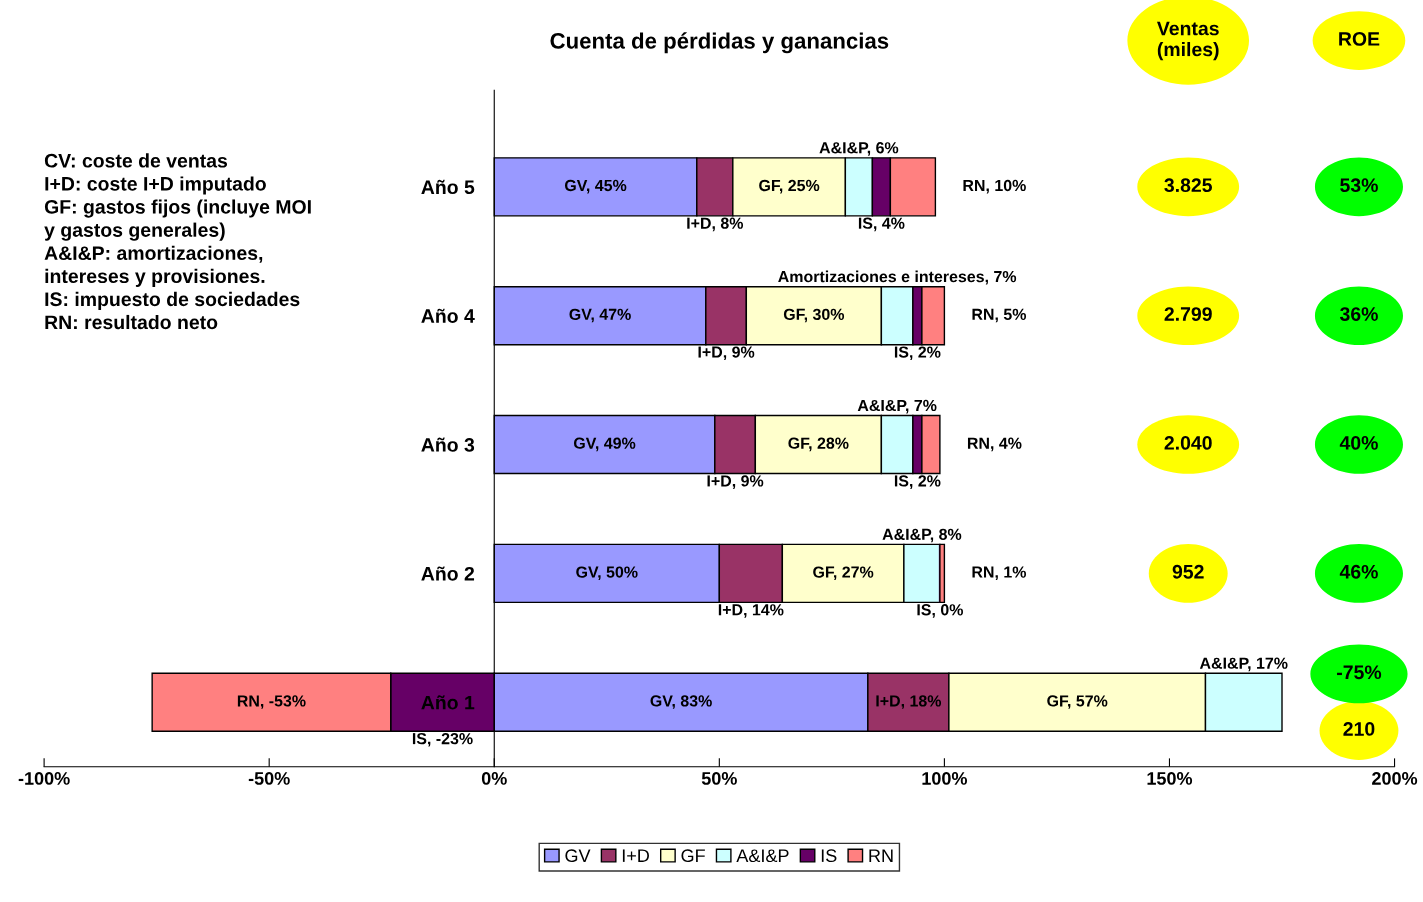 This screenshot has height=902, width=1423. What do you see at coordinates (448, 573) in the screenshot?
I see `y-tick-label: Año 2` at bounding box center [448, 573].